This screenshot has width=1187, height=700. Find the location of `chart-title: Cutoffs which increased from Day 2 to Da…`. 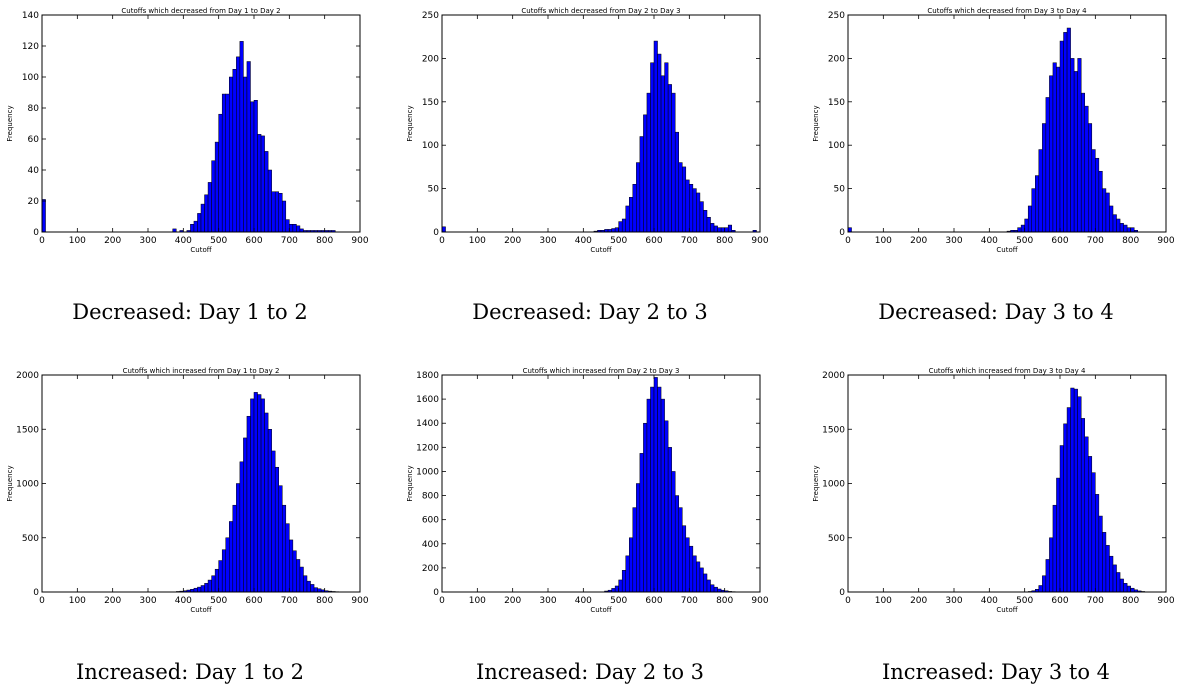

chart-title: Cutoffs which increased from Day 2 to Da… is located at coordinates (601, 371).